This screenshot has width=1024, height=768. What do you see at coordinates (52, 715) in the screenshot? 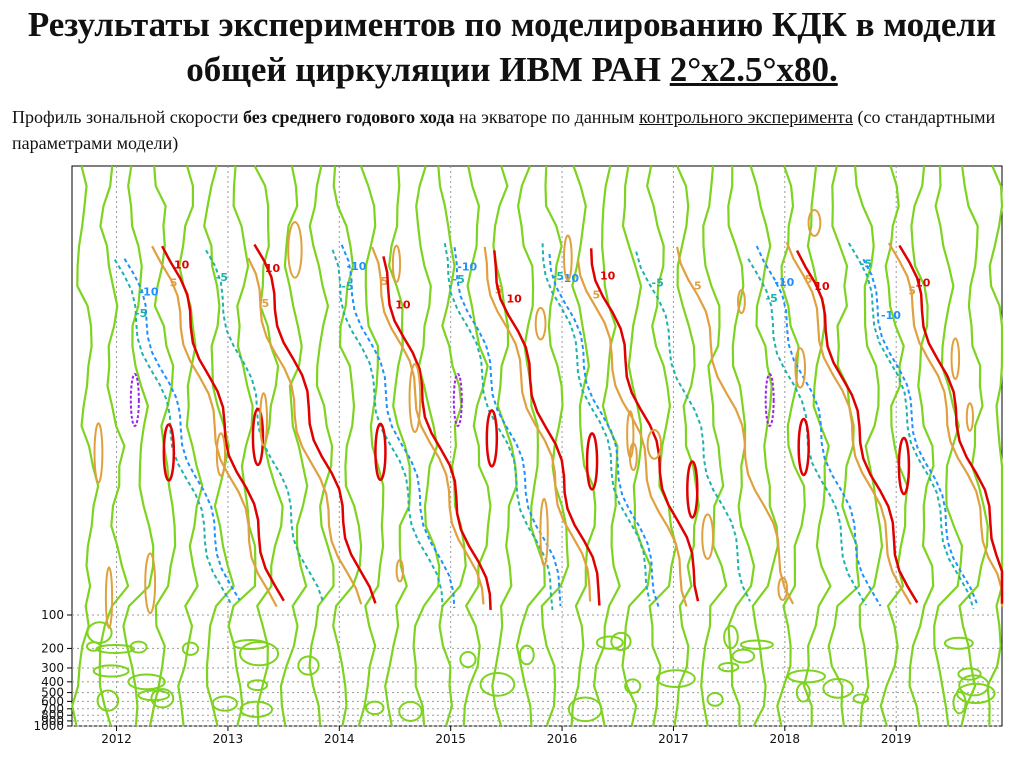
I see `y-tick-label: 800` at bounding box center [52, 715].